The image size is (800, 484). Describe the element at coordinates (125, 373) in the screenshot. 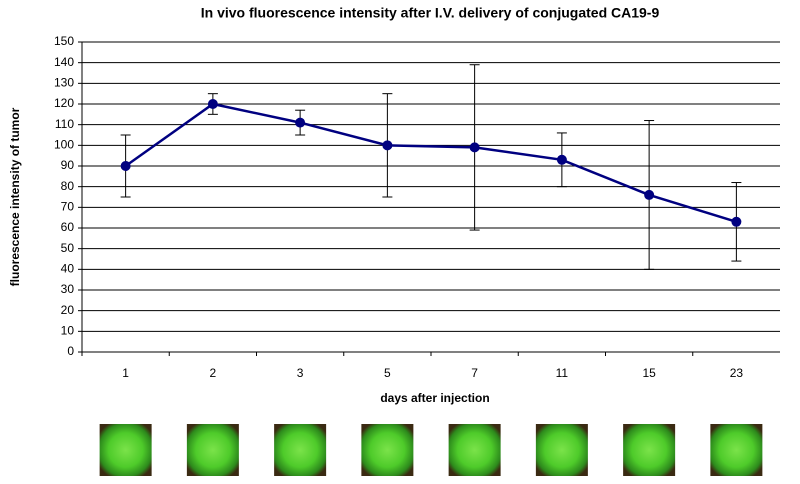

I see `x-tick-label: 1` at that location.